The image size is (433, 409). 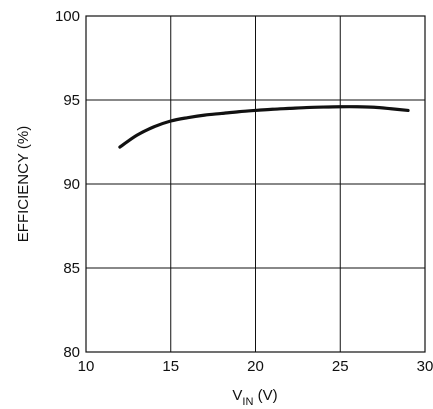 I want to click on y-tick-label: 95, so click(x=71, y=100).